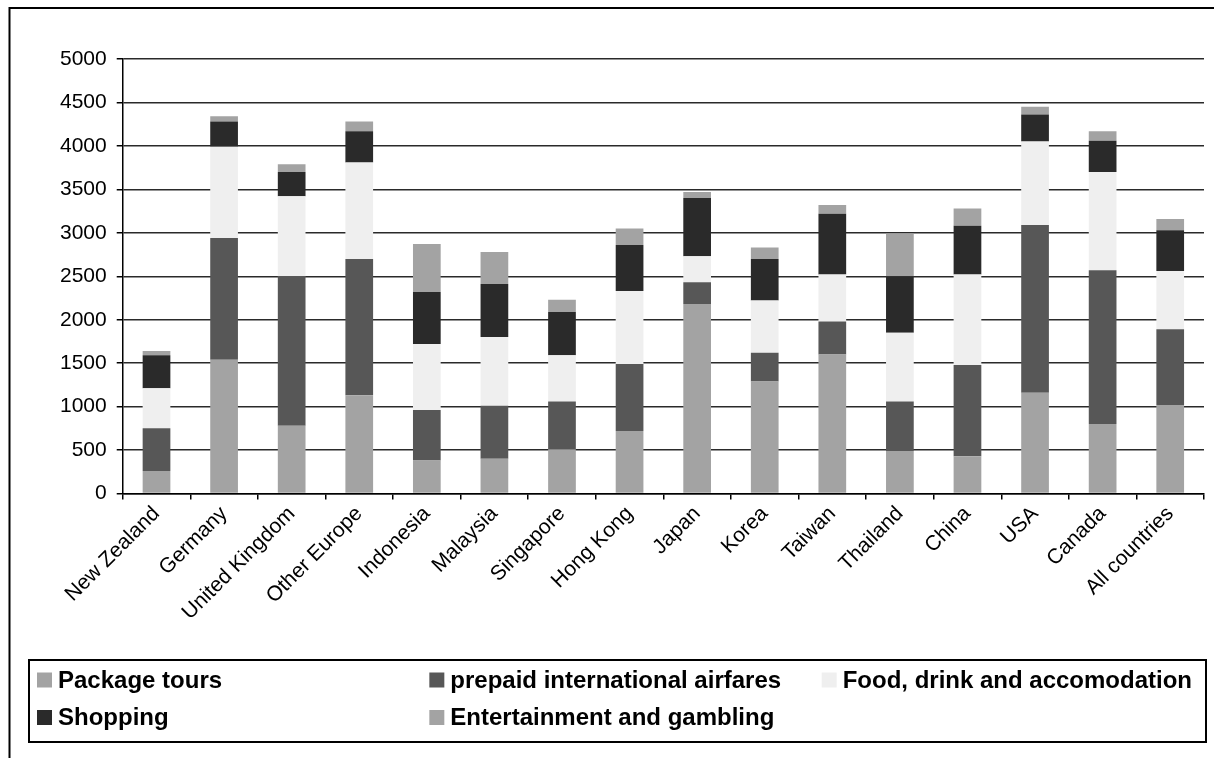  What do you see at coordinates (83, 188) in the screenshot?
I see `y-tick-label: 3500` at bounding box center [83, 188].